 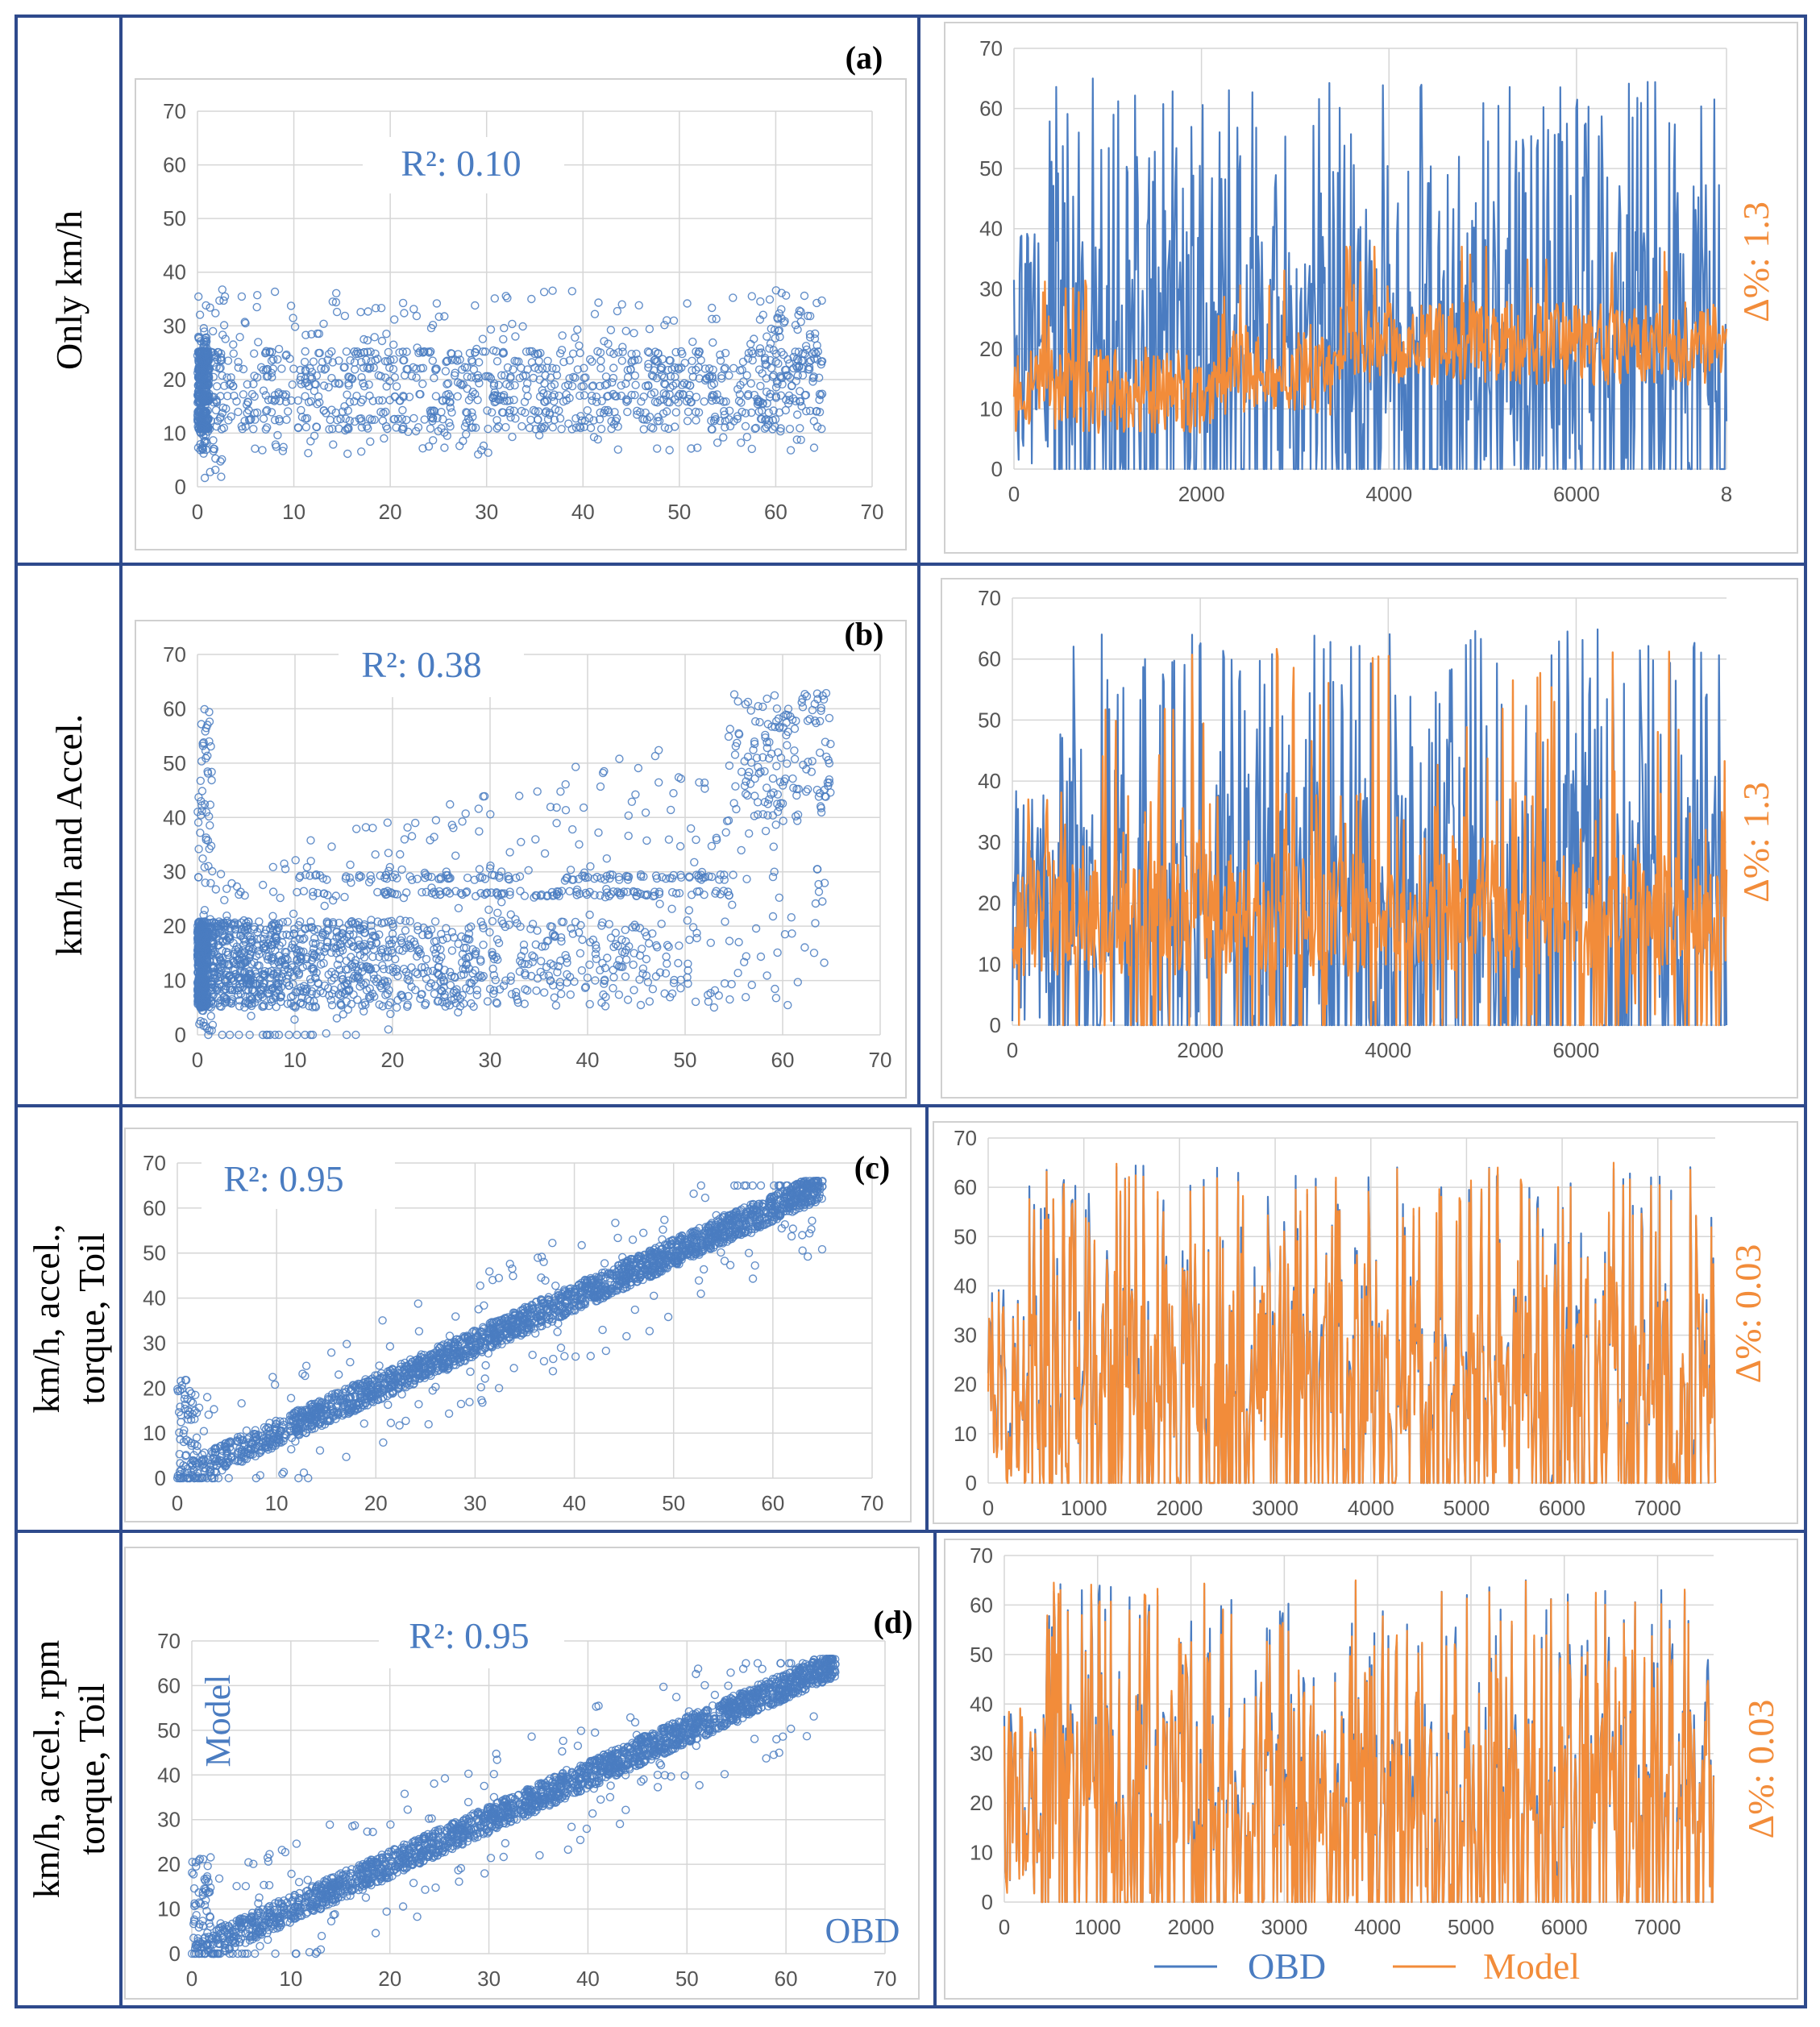 What do you see at coordinates (873, 1503) in the screenshot?
I see `scatter-c-xtick-label: 70` at bounding box center [873, 1503].